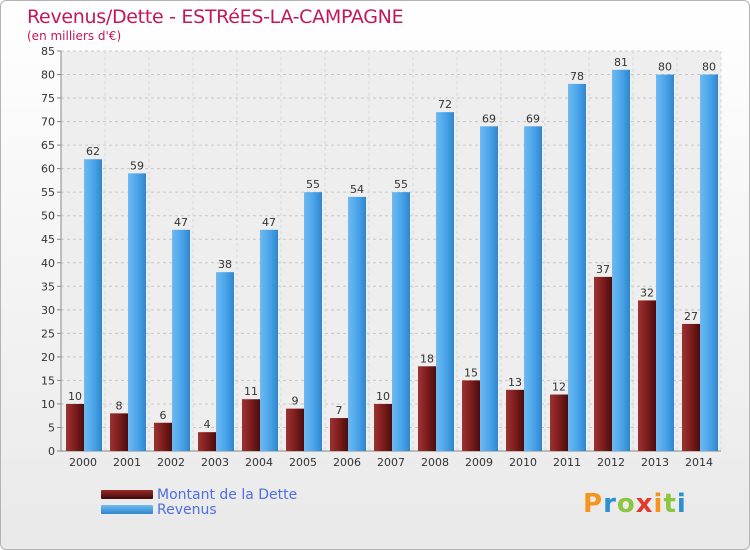 The image size is (750, 550). I want to click on y-tick-label: 55, so click(48, 192).